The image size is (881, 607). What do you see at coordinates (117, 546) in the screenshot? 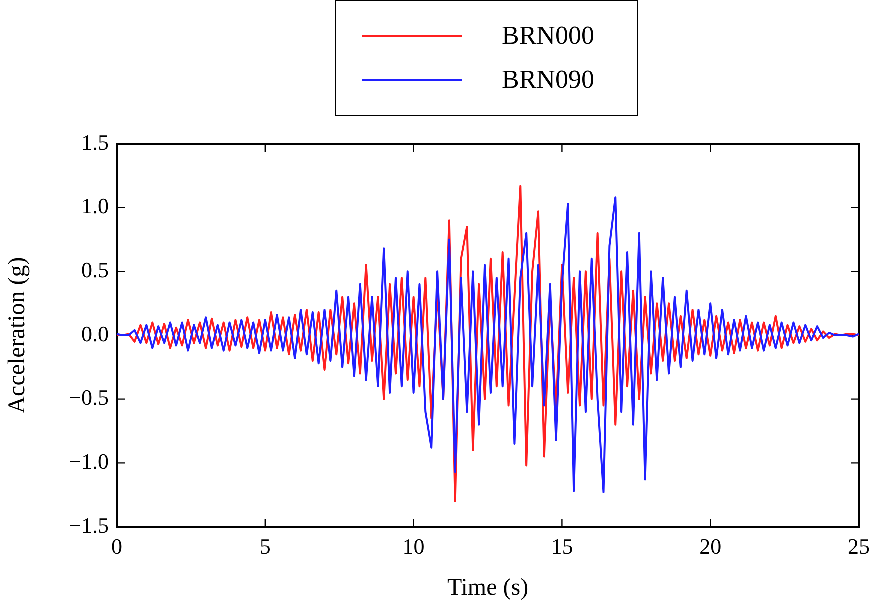
I see `x-tick-label: 0` at bounding box center [117, 546].